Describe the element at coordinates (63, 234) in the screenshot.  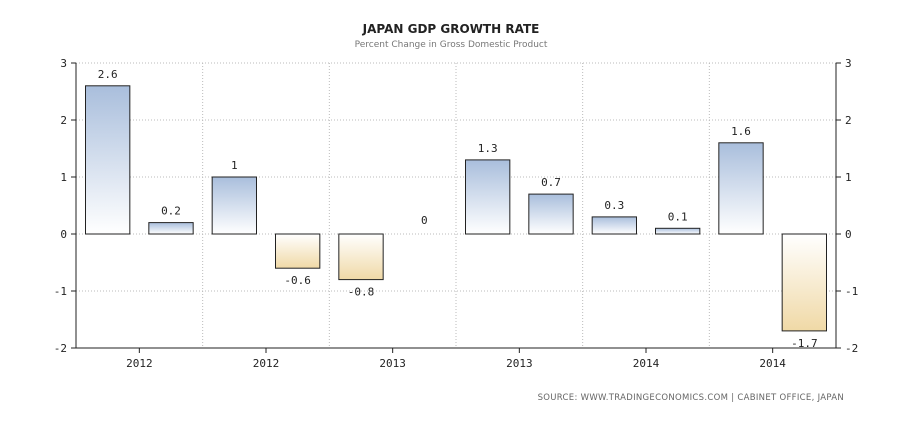
I see `y-tick-label-left: 0` at that location.